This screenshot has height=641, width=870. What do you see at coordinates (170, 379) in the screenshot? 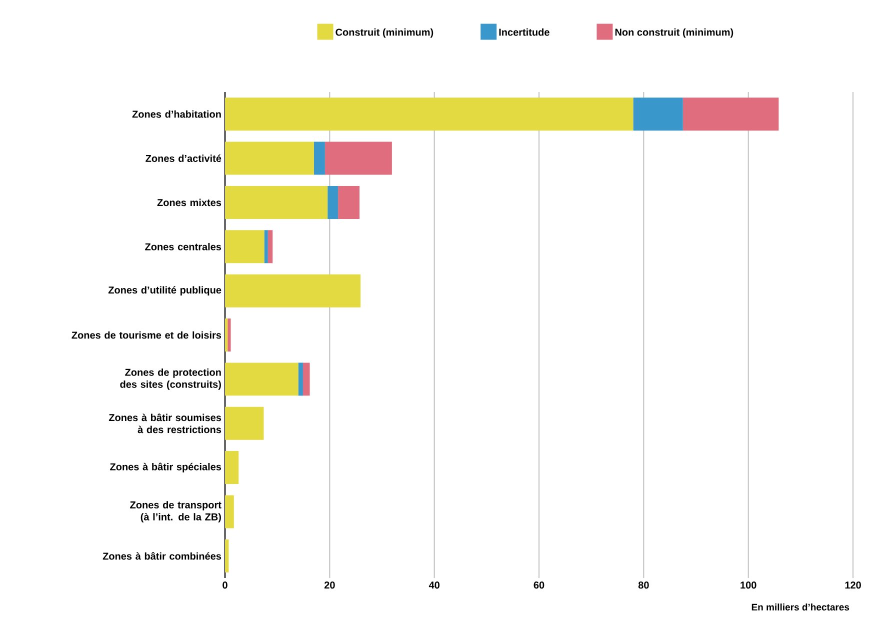
I see `y-tick-label: Zones de protection des sites (construits)` at bounding box center [170, 379].